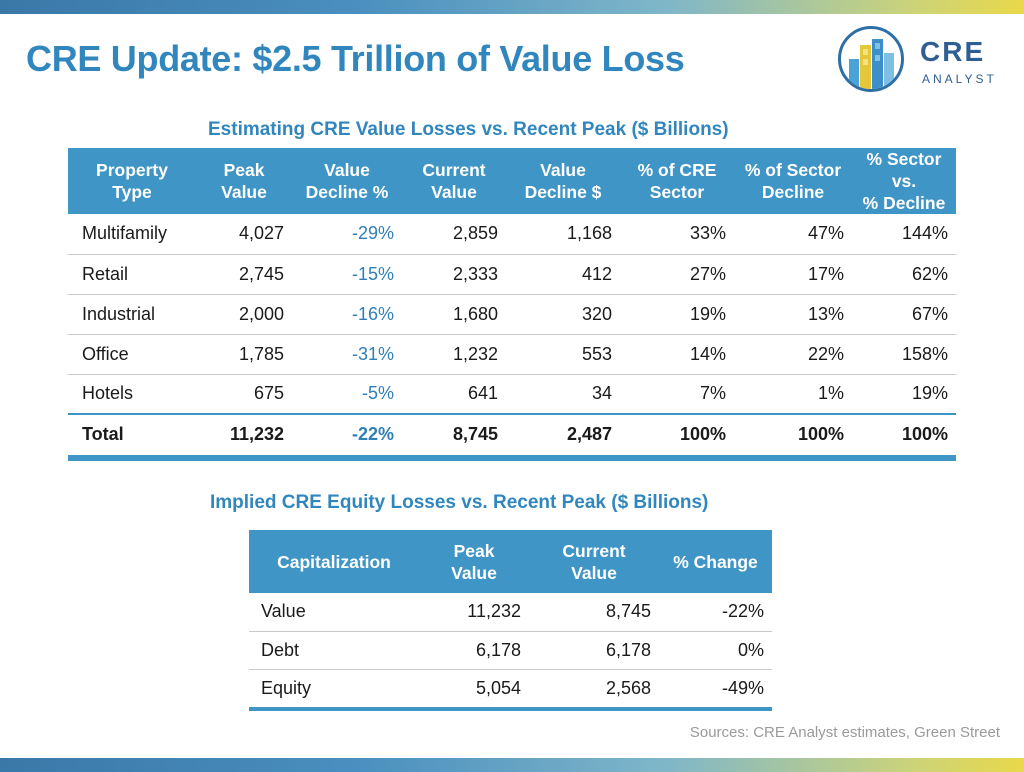  What do you see at coordinates (347, 274) in the screenshot?
I see `table-cell: -15%` at bounding box center [347, 274].